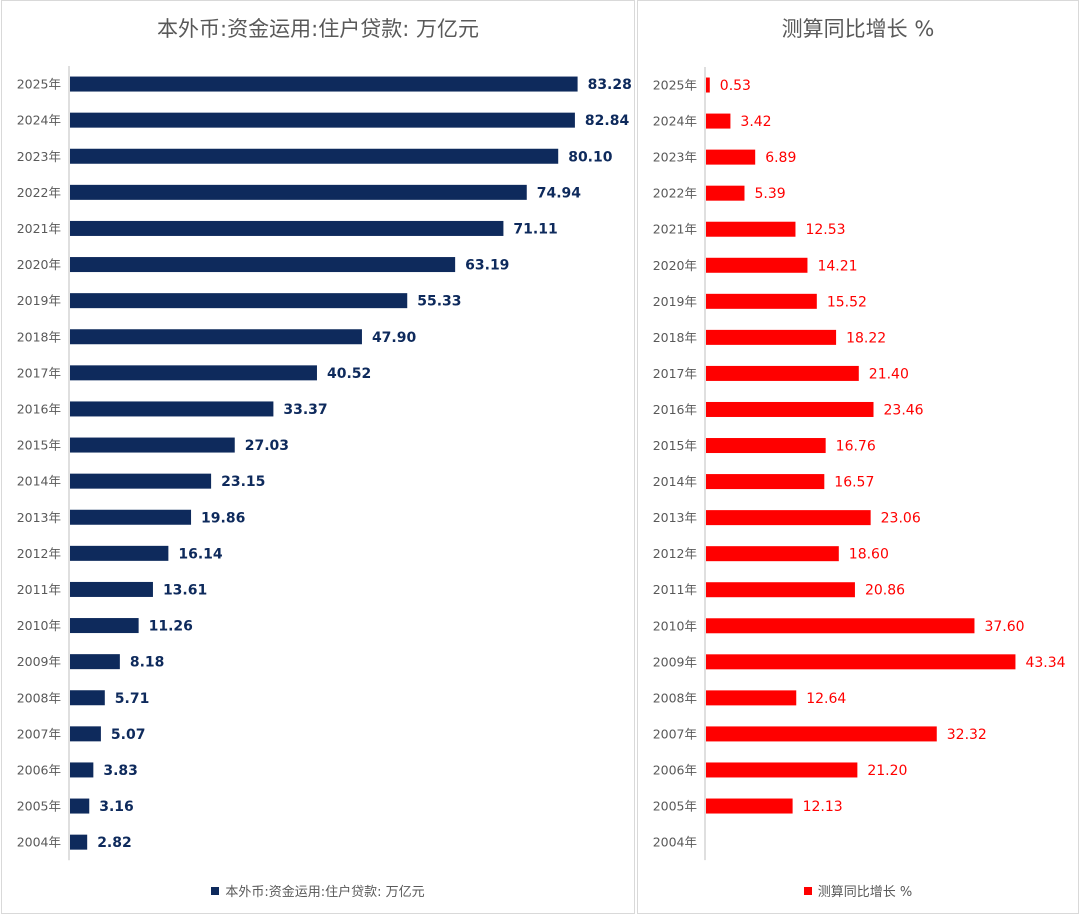 This screenshot has width=1080, height=916. I want to click on right-chart-legend: 测算同比增长 %, so click(858, 890).